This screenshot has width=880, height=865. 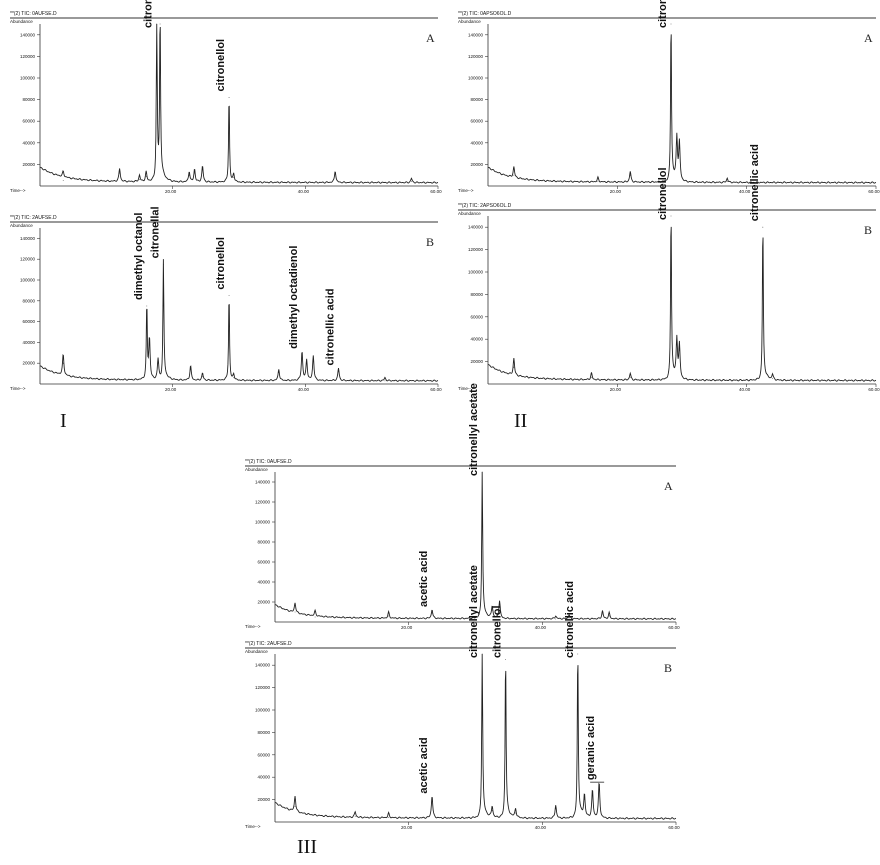 What do you see at coordinates (155, 232) in the screenshot?
I see `peak-label: citronellal` at bounding box center [155, 232].